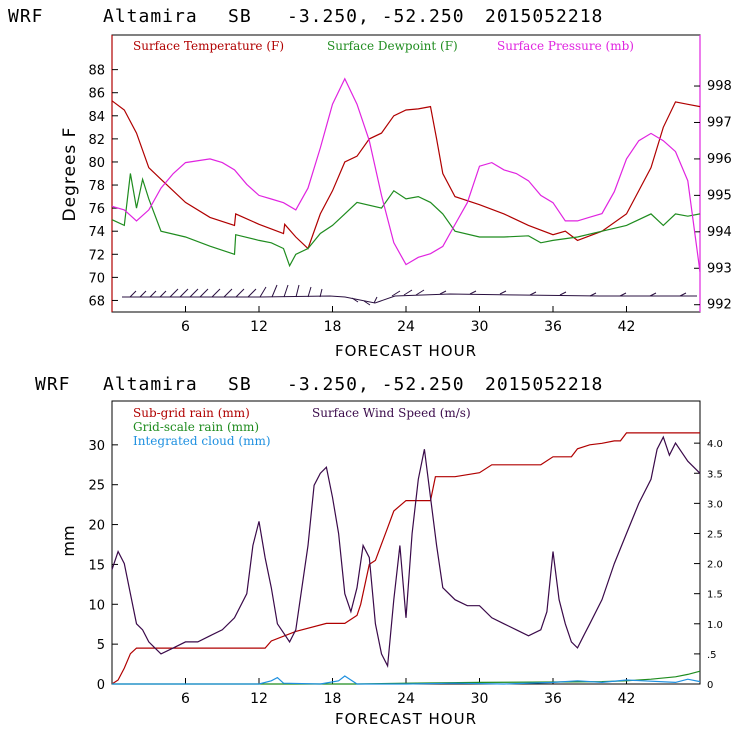 The height and width of the screenshot is (740, 740). Describe the element at coordinates (719, 268) in the screenshot. I see `y-tick-label-right: 993` at that location.